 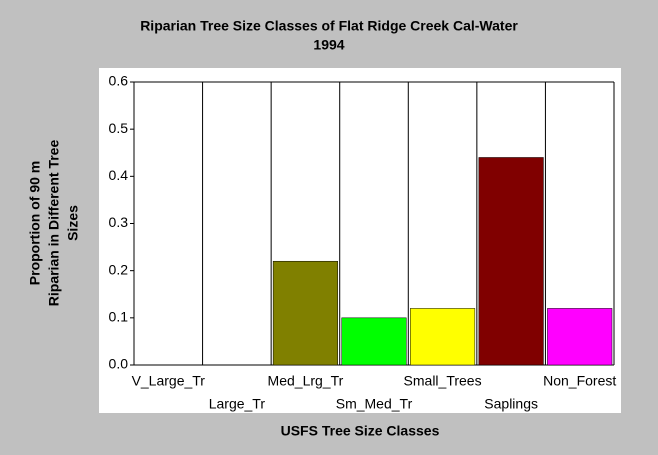 I want to click on y-tick-label: 0.6, so click(x=119, y=81).